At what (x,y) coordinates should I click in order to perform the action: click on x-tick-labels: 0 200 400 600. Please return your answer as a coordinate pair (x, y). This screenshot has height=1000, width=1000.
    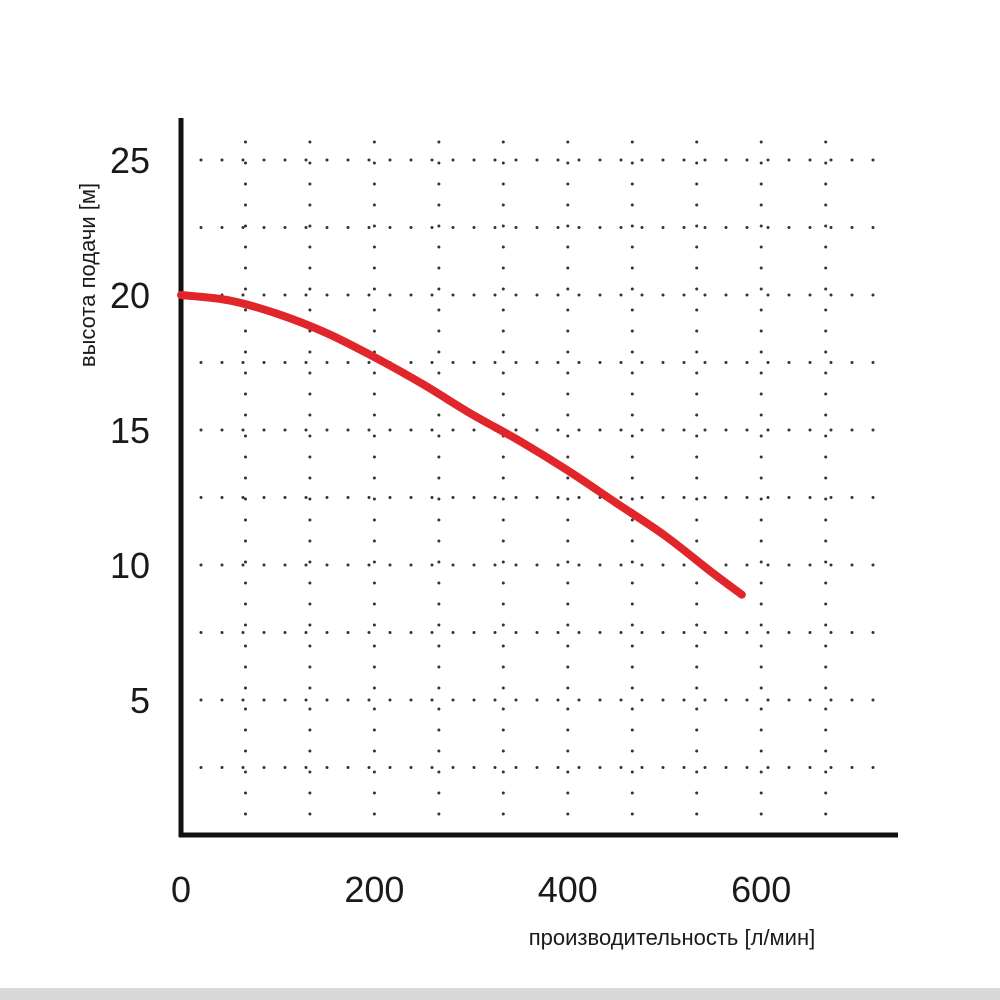
    Looking at the image, I should click on (481, 889).